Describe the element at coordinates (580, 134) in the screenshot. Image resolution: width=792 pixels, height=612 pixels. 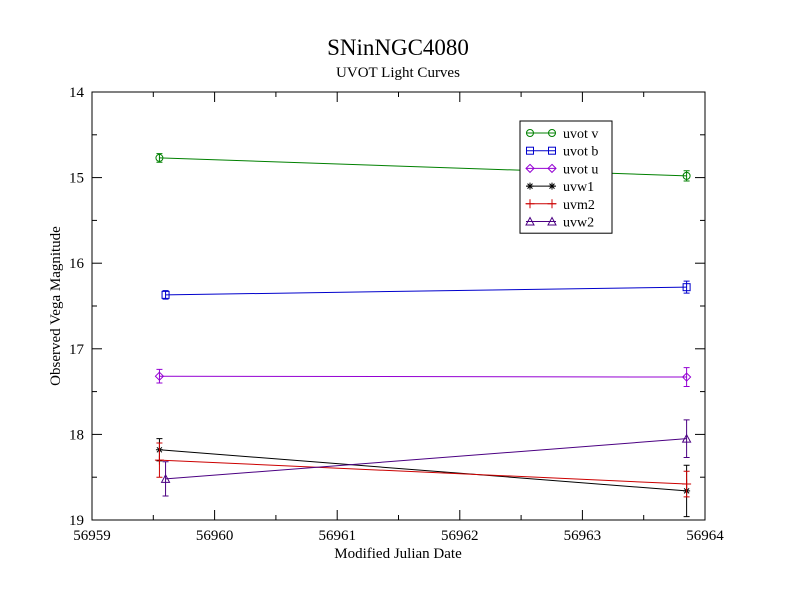
I see `legend-label-uvot-v: uvot v` at that location.